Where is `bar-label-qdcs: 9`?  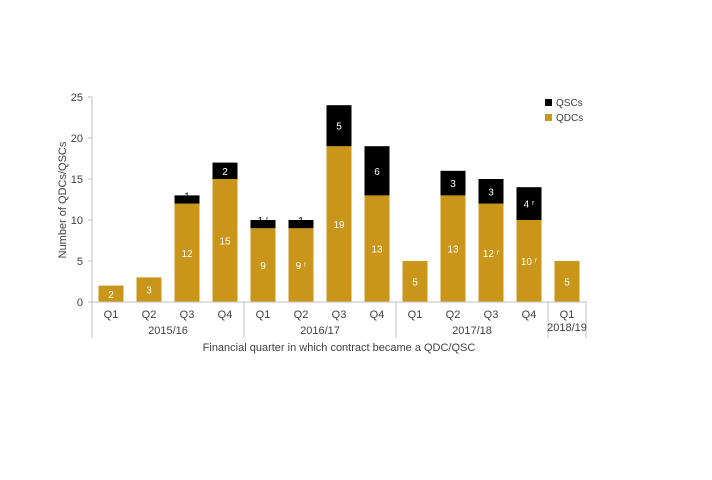
bar-label-qdcs: 9 is located at coordinates (263, 266).